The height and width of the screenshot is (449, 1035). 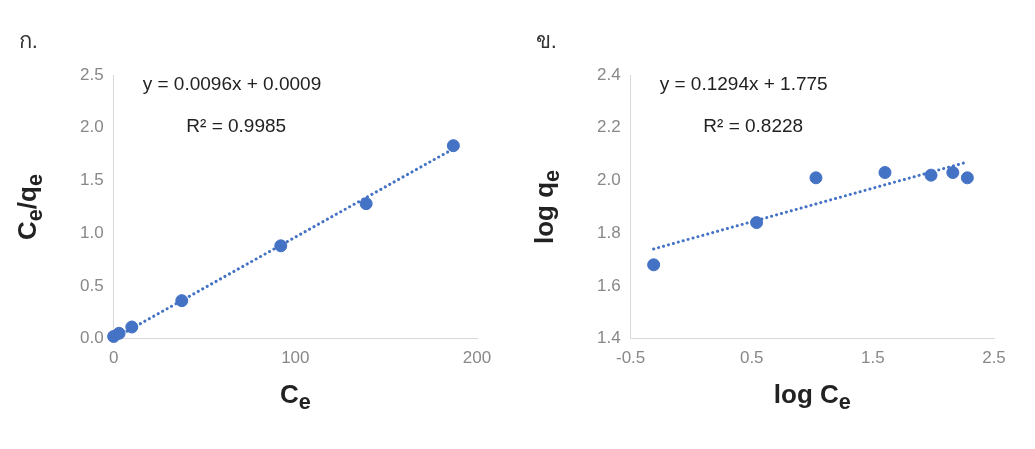 What do you see at coordinates (630, 358) in the screenshot?
I see `x-tick-label: -0.5` at bounding box center [630, 358].